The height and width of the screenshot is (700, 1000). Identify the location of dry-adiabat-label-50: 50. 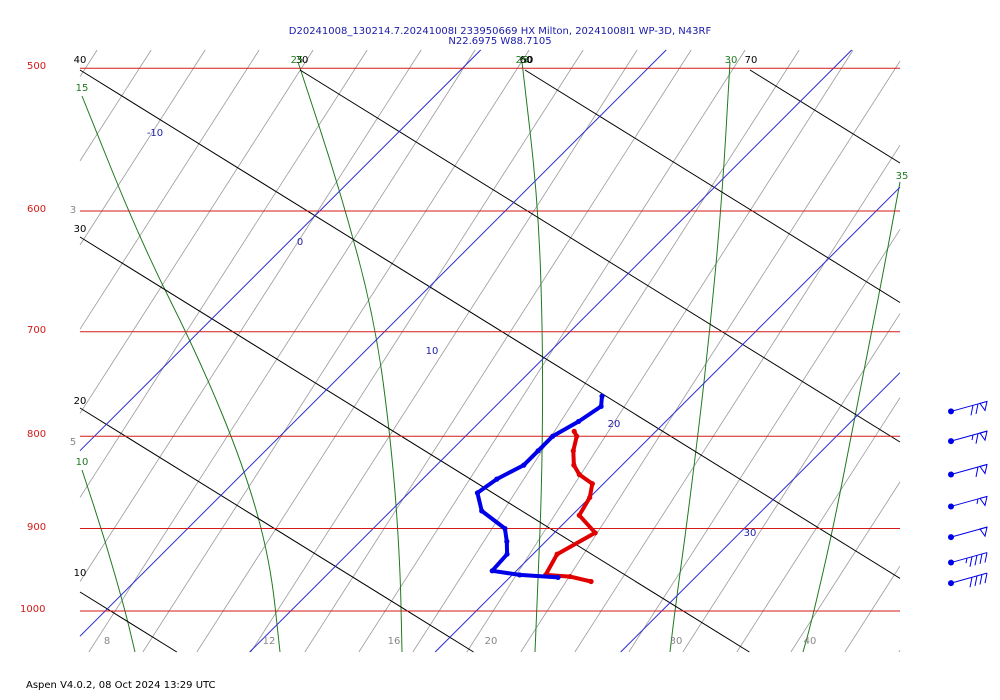
(527, 60).